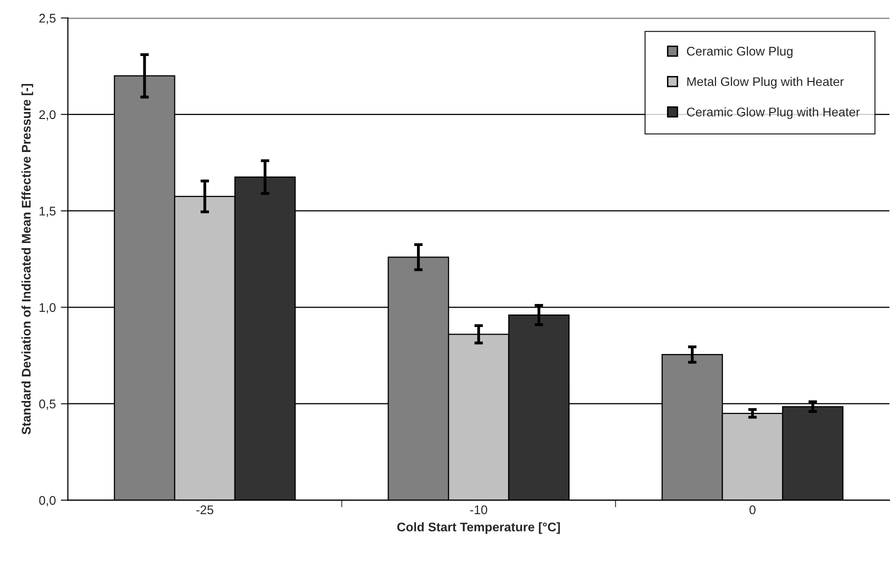 The height and width of the screenshot is (562, 893). What do you see at coordinates (753, 509) in the screenshot?
I see `x-tick-label: 0` at bounding box center [753, 509].